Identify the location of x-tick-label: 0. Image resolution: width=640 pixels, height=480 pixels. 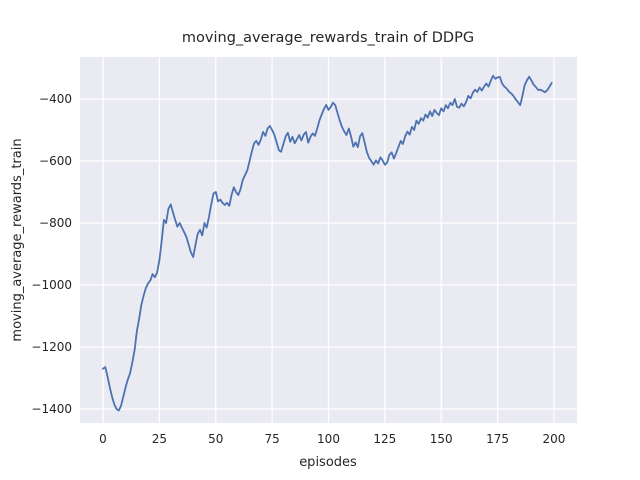
(103, 439).